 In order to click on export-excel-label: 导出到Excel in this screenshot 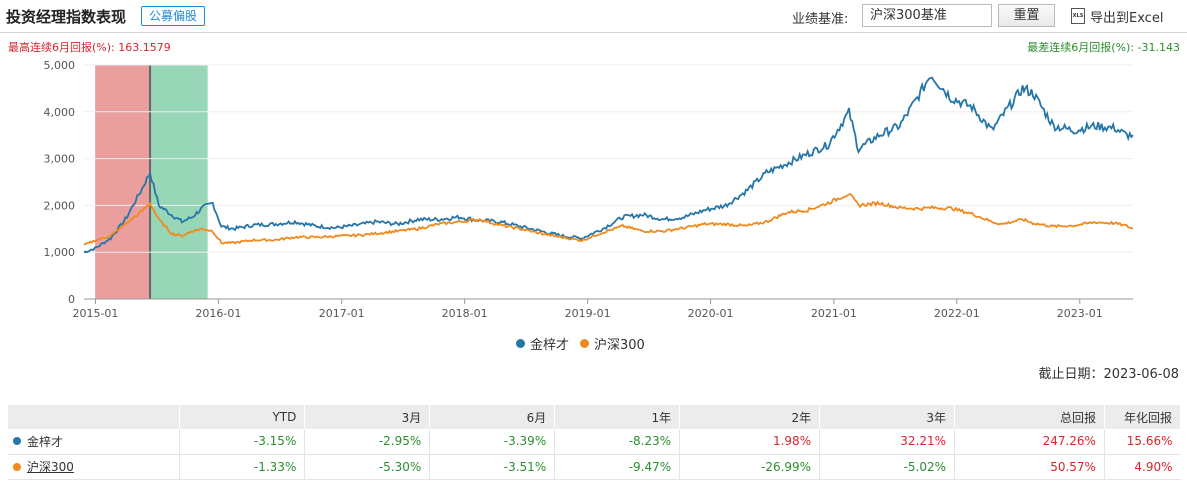, I will do `click(1127, 18)`.